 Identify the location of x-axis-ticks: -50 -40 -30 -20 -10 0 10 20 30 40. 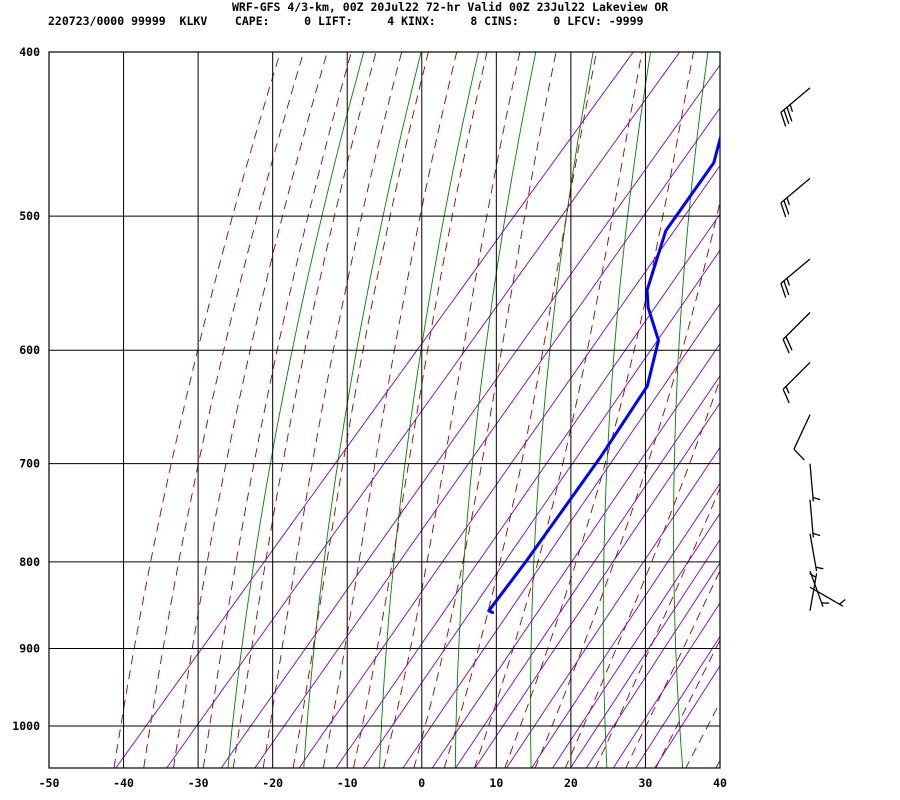
(383, 783).